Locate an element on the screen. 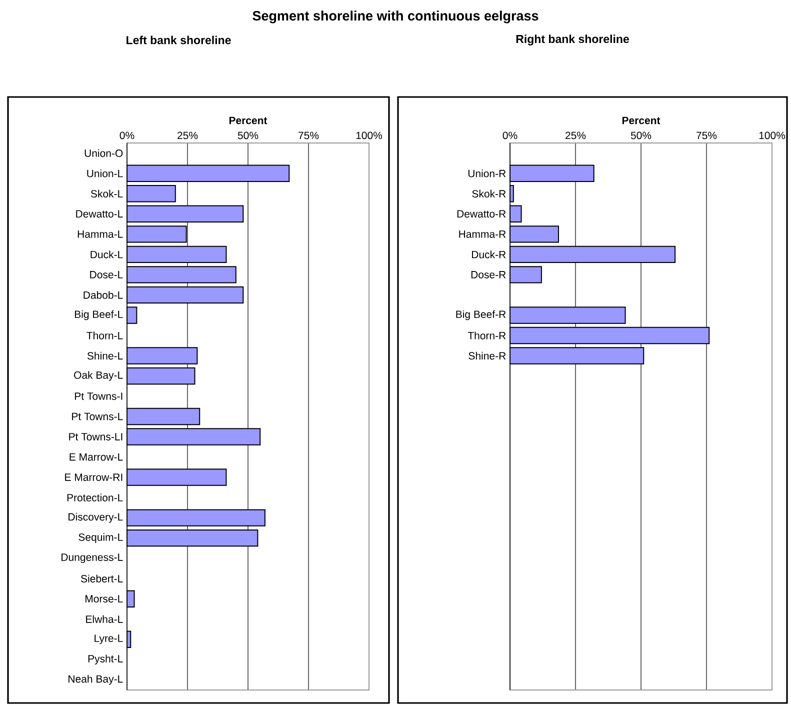 The width and height of the screenshot is (791, 709). y-tick-label: Elwha-L is located at coordinates (104, 619).